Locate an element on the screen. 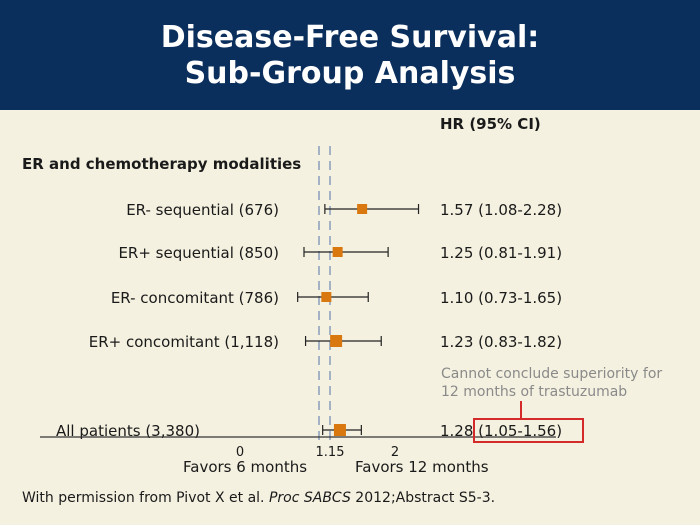 The width and height of the screenshot is (700, 525). highlight-box is located at coordinates (528, 430).